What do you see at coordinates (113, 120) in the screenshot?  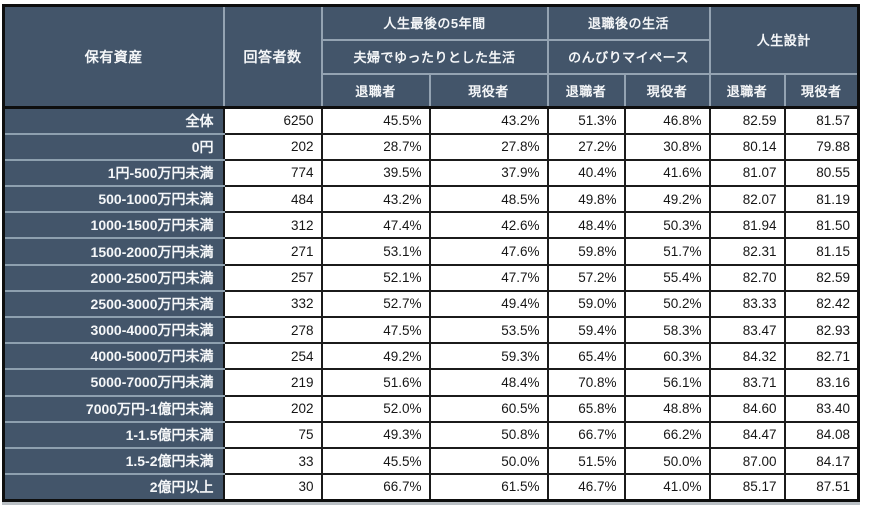 I see `row-label: 全体` at bounding box center [113, 120].